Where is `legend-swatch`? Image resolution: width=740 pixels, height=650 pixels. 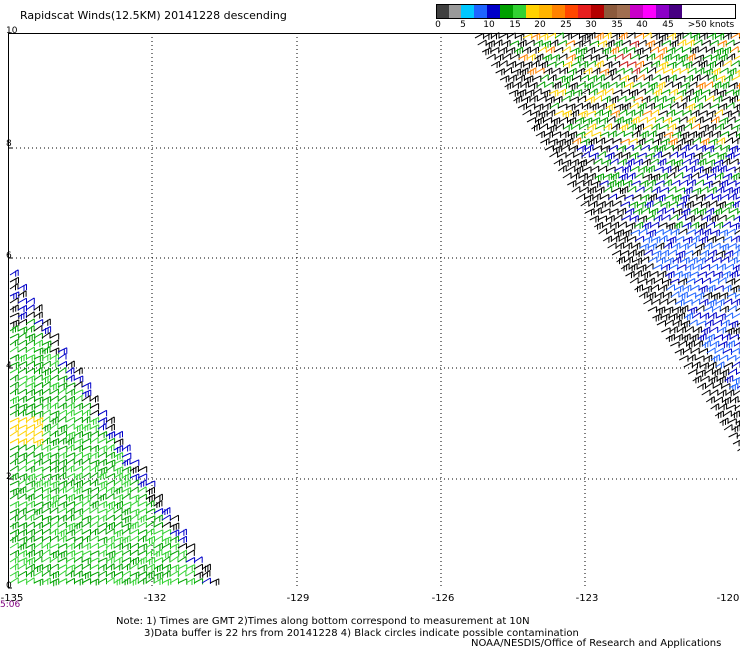
legend-swatch is located at coordinates (532, 11).